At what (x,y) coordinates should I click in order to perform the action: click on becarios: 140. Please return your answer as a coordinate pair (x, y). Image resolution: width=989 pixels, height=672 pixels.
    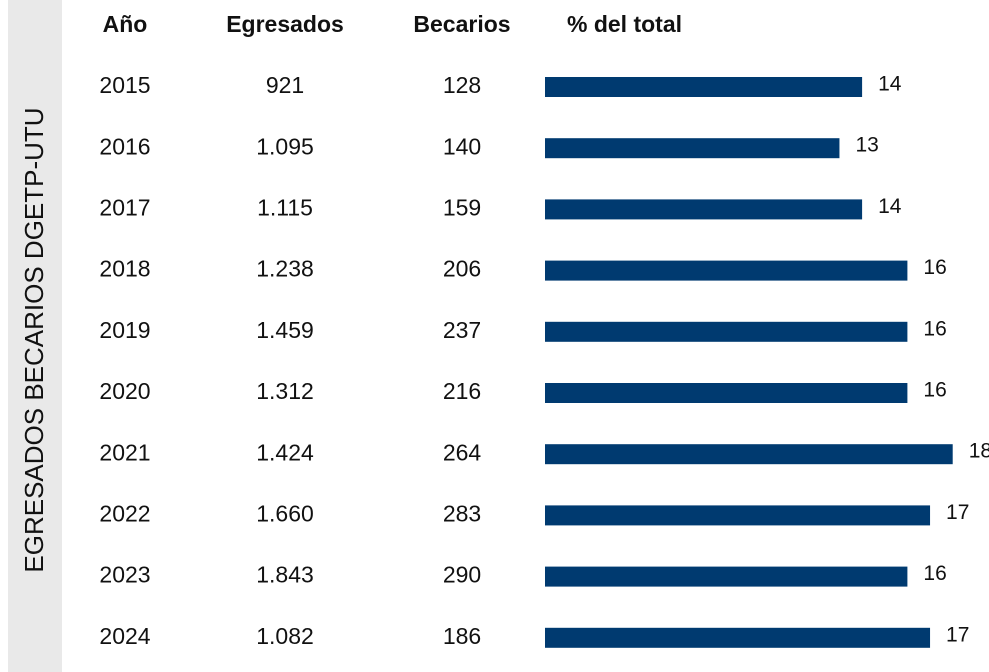
    Looking at the image, I should click on (462, 146).